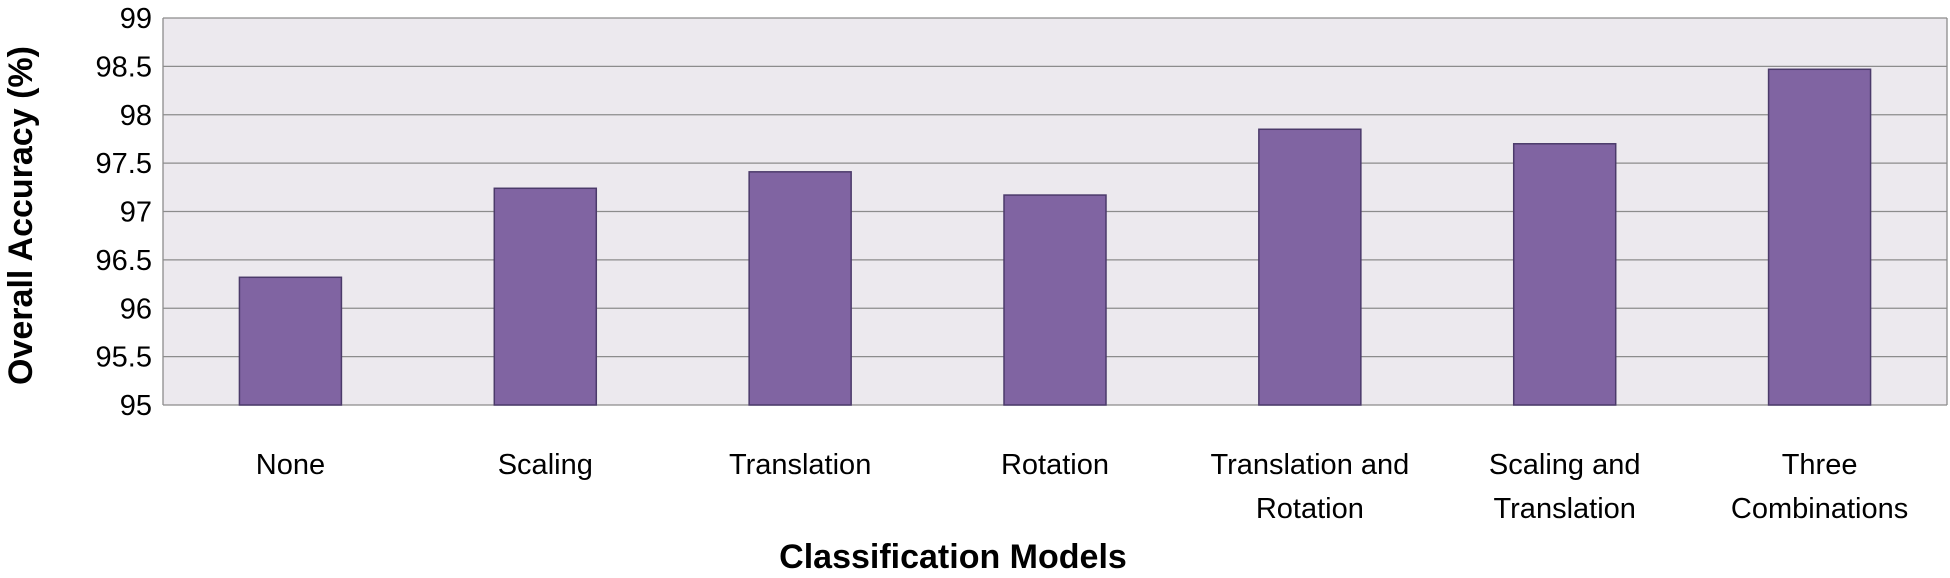  Describe the element at coordinates (136, 309) in the screenshot. I see `y-tick-label: 96` at that location.